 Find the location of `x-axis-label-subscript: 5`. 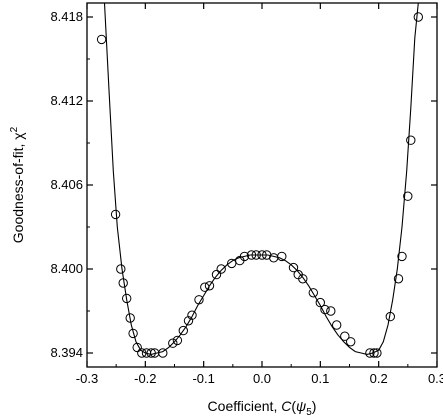

x-axis-label-subscript: 5 is located at coordinates (309, 411).